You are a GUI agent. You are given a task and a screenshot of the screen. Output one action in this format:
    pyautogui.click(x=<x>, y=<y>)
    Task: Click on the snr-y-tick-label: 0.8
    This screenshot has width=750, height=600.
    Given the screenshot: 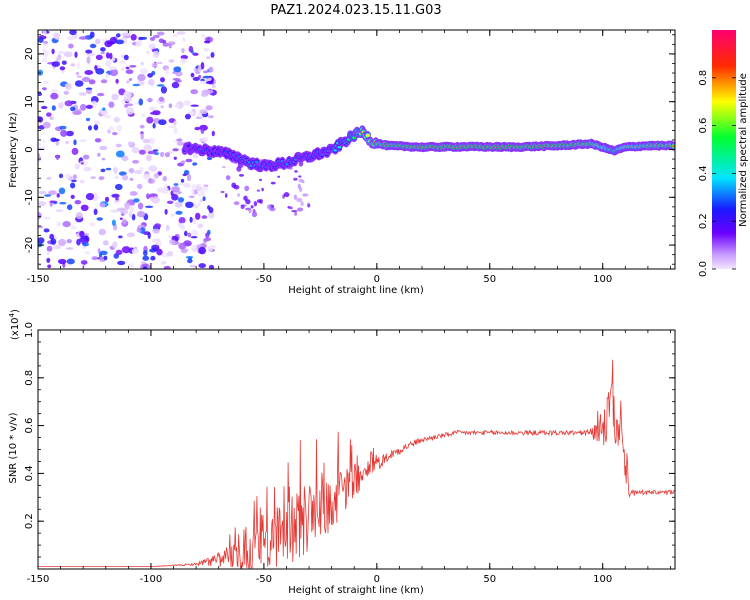 What is the action you would take?
    pyautogui.click(x=29, y=378)
    